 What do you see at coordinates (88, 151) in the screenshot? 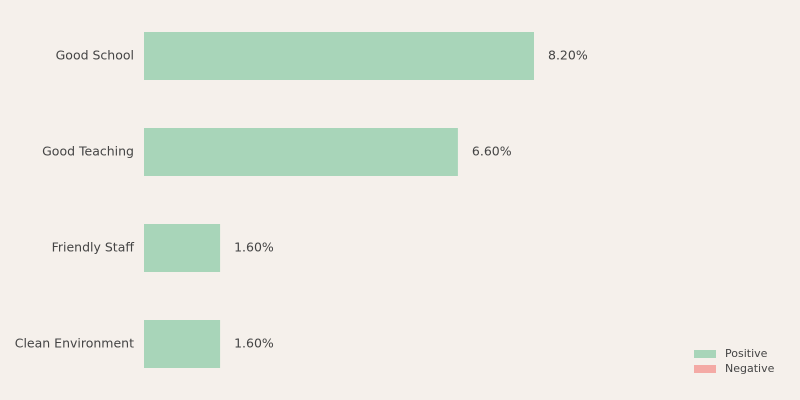
I see `y-tick-label: Good Teaching` at bounding box center [88, 151].